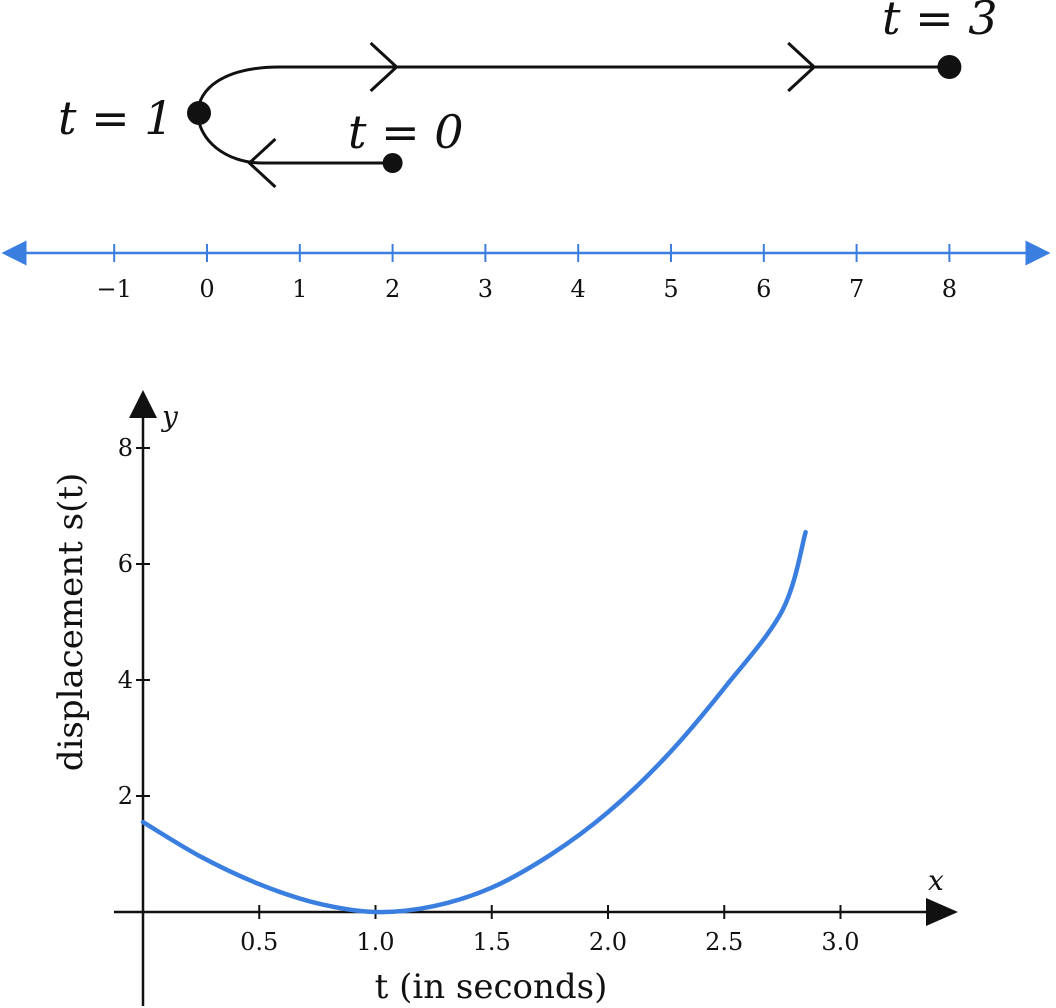 Image resolution: width=1056 pixels, height=1008 pixels. What do you see at coordinates (485, 289) in the screenshot?
I see `number-line-tick-label: 3` at bounding box center [485, 289].